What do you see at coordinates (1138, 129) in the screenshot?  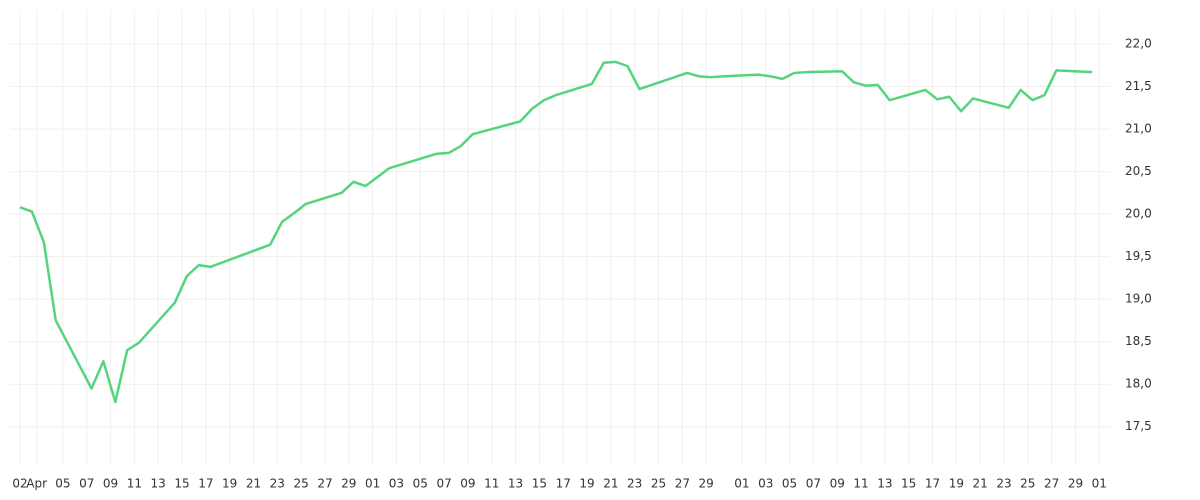 I see `y-tick-label: 21,0` at bounding box center [1138, 129].